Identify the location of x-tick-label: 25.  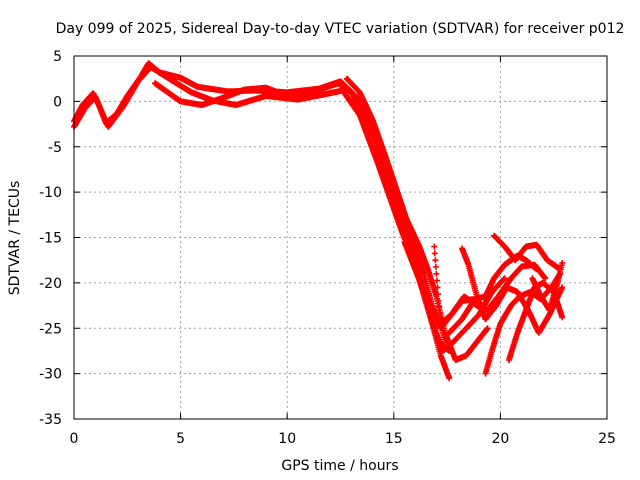
(607, 439).